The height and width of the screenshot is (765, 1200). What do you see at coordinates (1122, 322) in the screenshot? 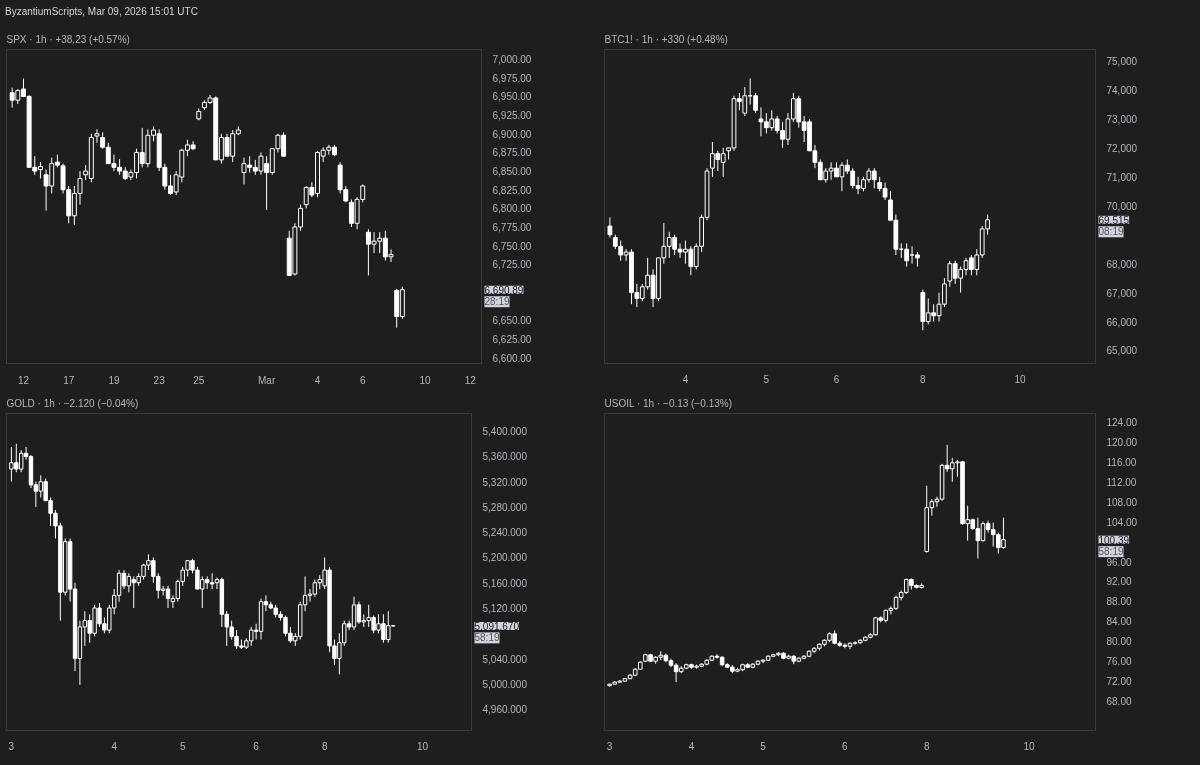
I see `y-tick-label: 66,000` at bounding box center [1122, 322].